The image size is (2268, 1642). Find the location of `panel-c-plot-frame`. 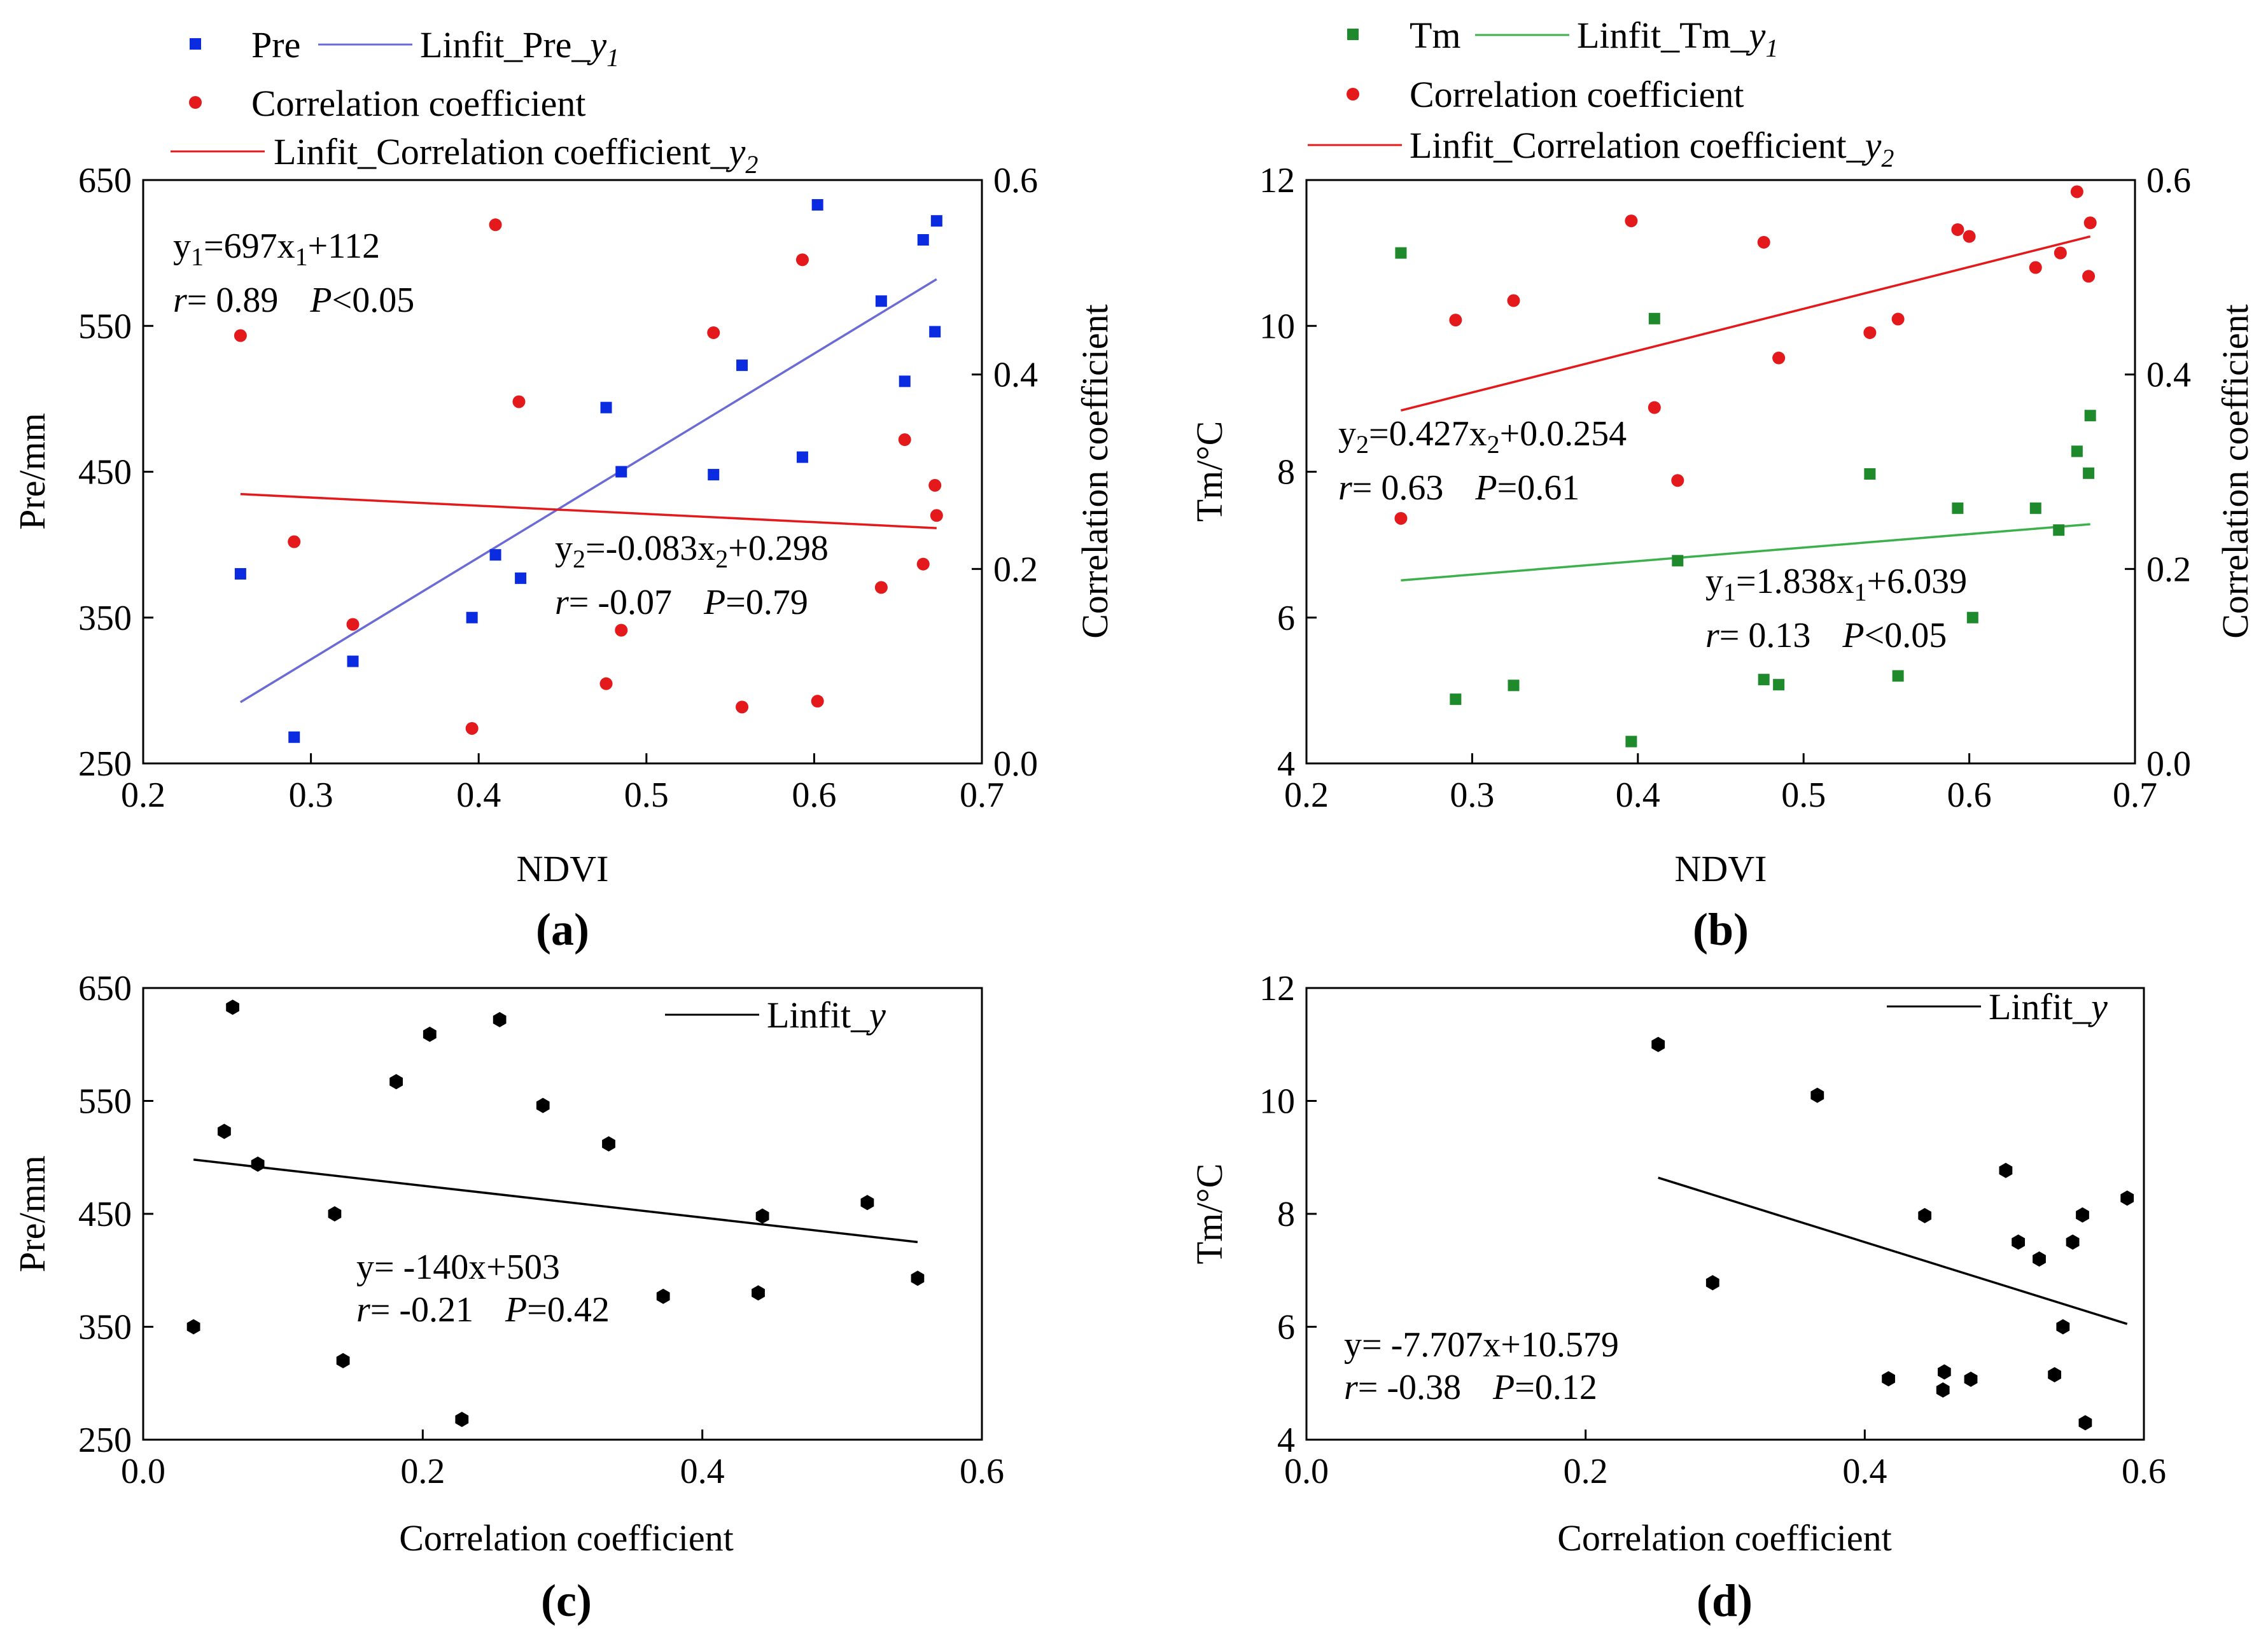

panel-c-plot-frame is located at coordinates (562, 1214).